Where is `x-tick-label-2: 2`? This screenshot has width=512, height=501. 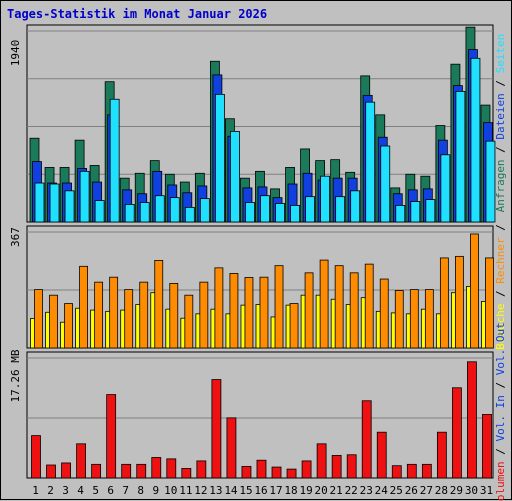
x-tick-label-2: 2 is located at coordinates (50, 490).